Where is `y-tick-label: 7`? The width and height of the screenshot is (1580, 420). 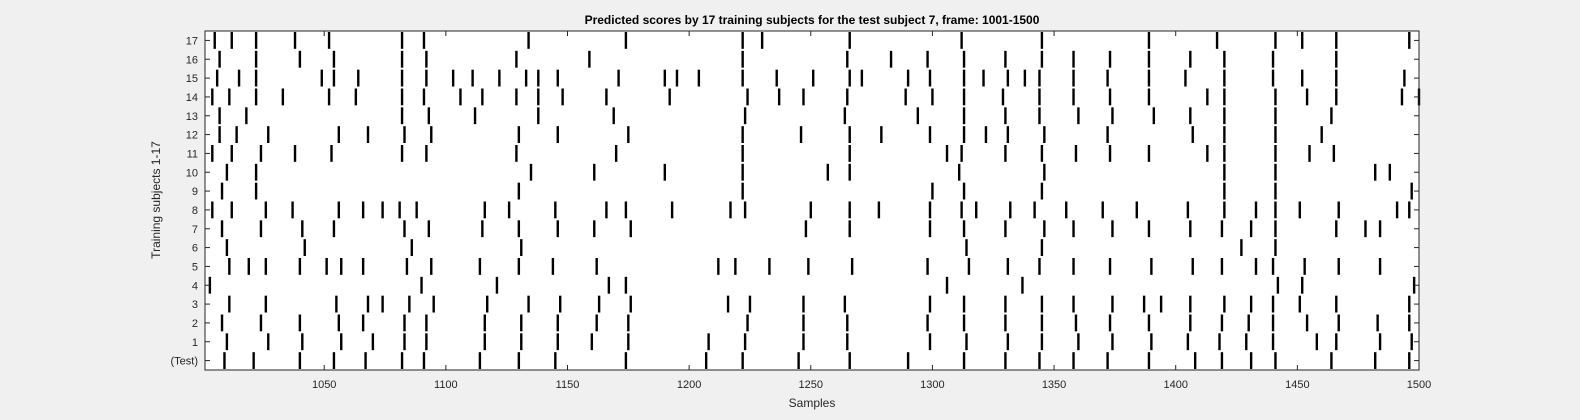 y-tick-label: 7 is located at coordinates (195, 230).